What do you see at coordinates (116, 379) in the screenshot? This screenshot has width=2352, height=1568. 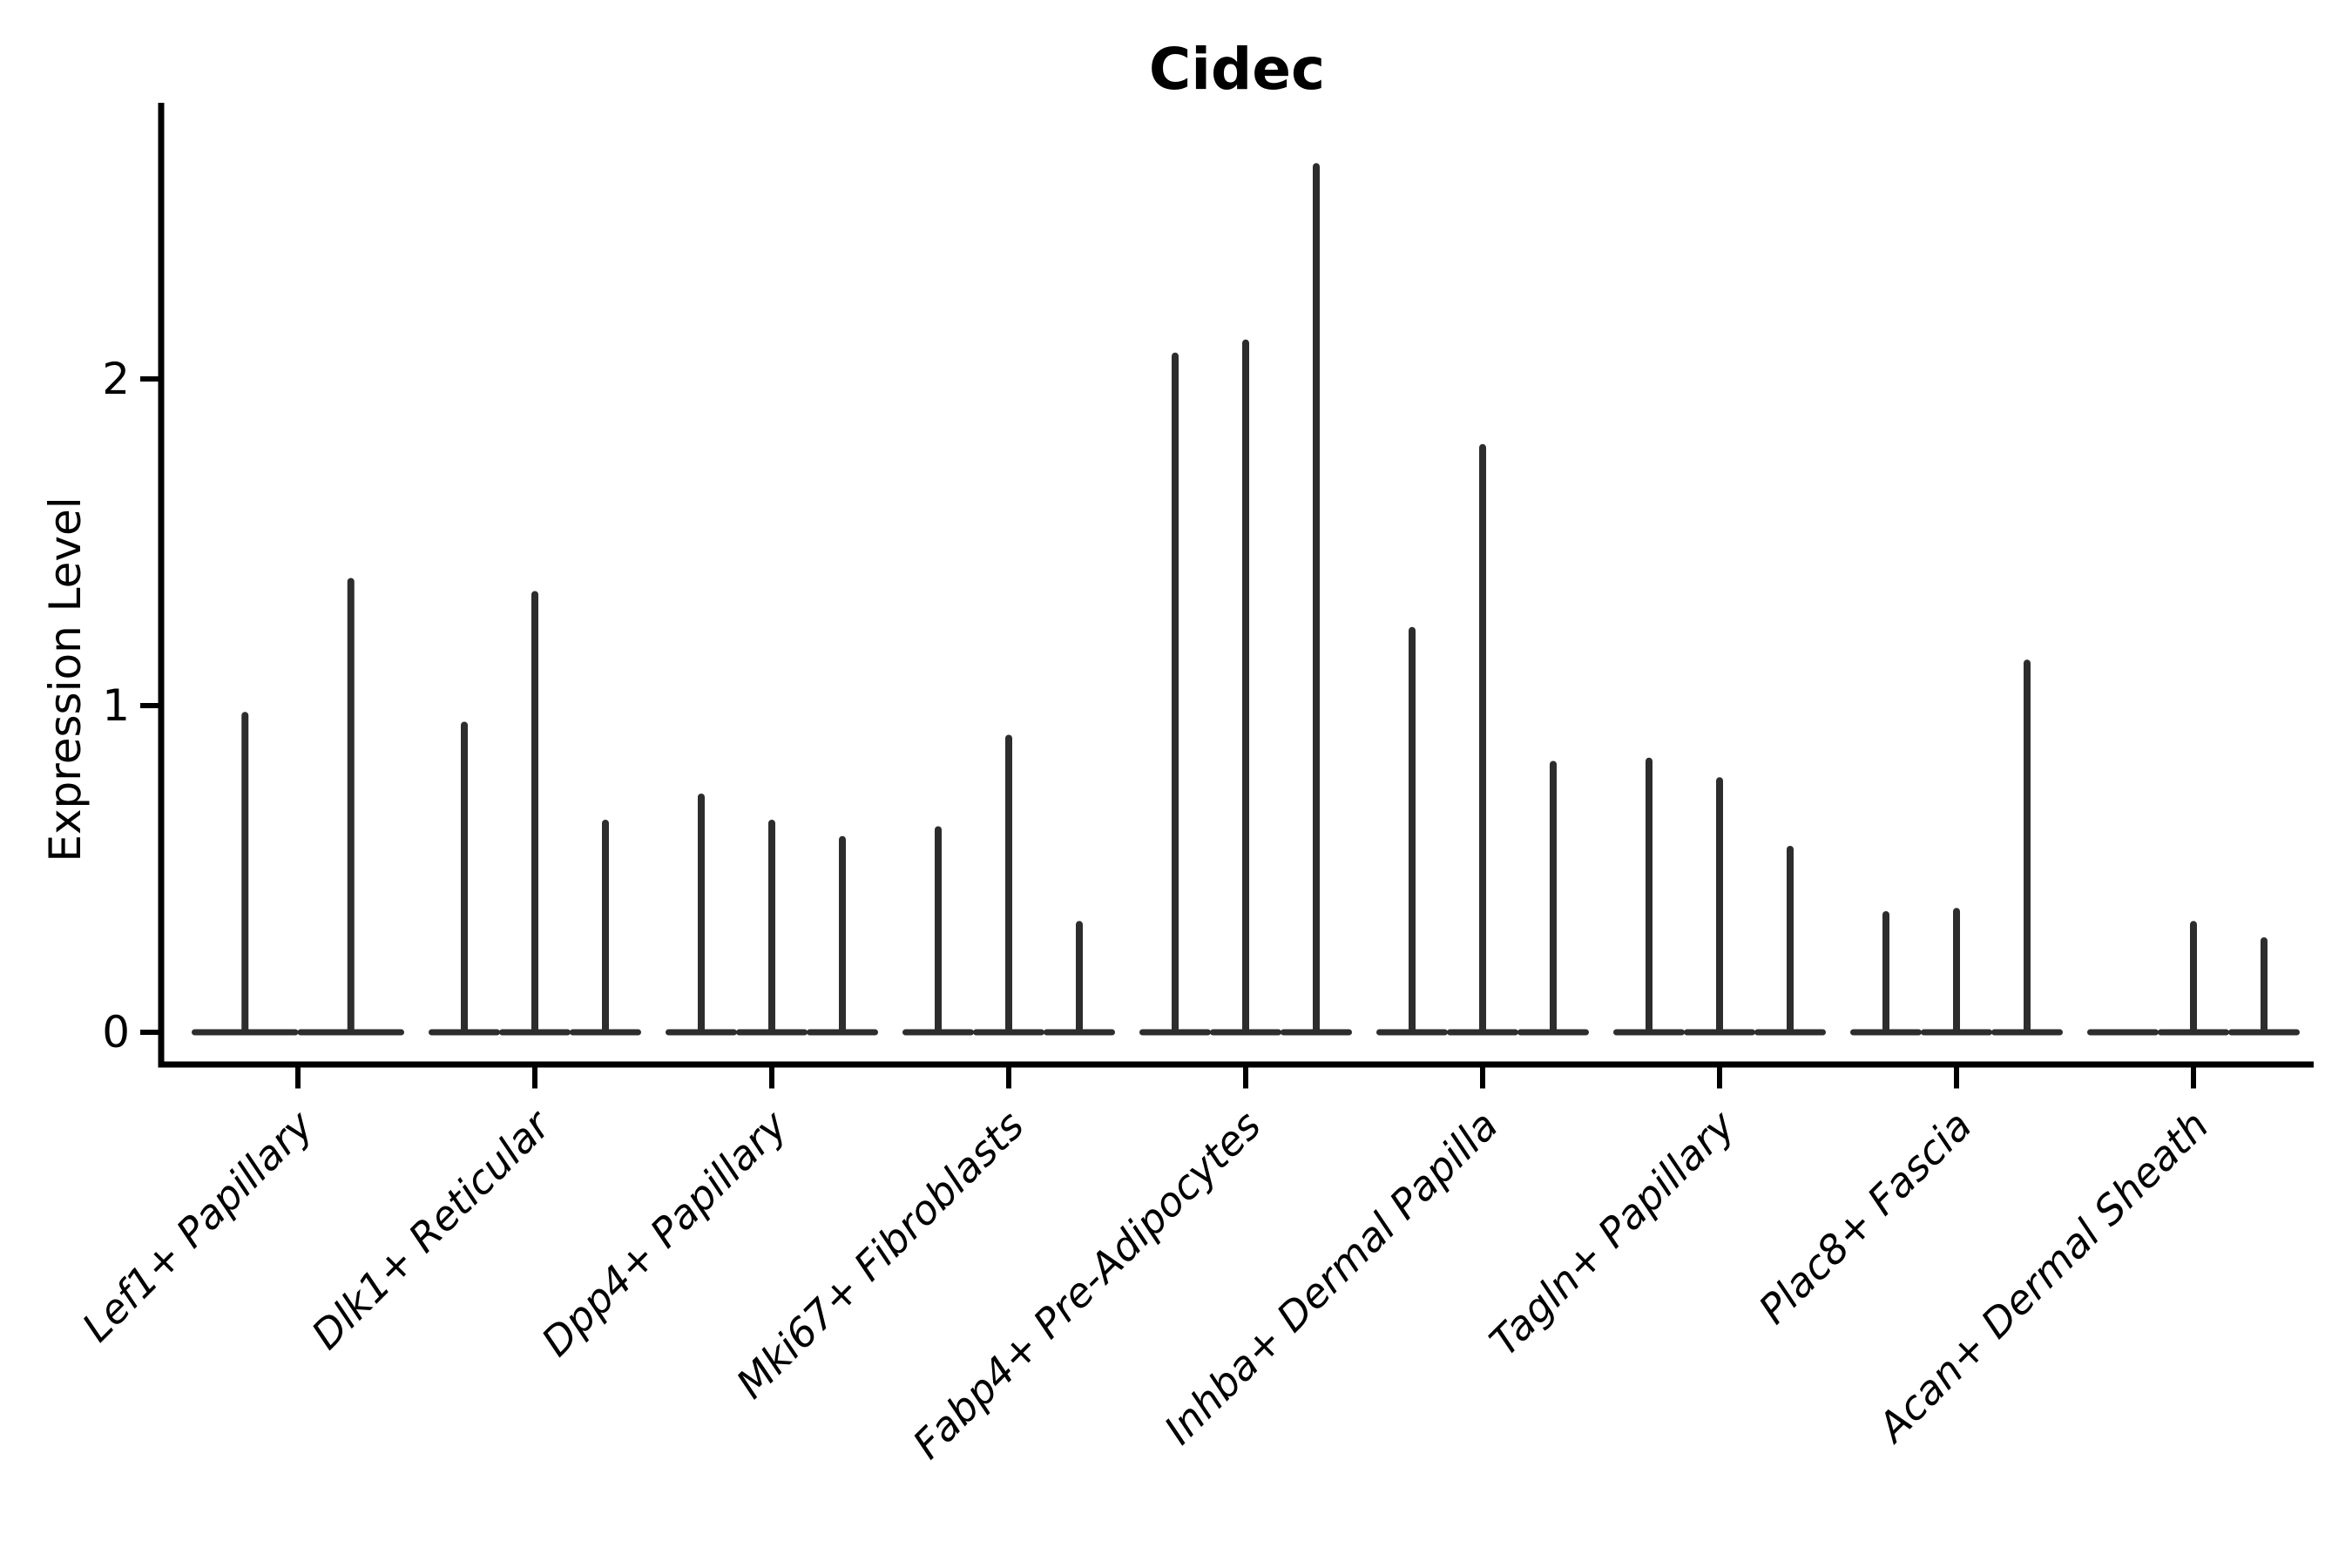 I see `y-tick-label: 2` at bounding box center [116, 379].